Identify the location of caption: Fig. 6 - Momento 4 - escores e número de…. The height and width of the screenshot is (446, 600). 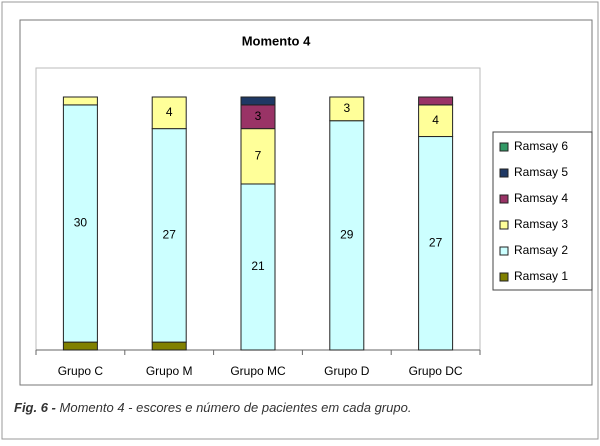
(212, 407).